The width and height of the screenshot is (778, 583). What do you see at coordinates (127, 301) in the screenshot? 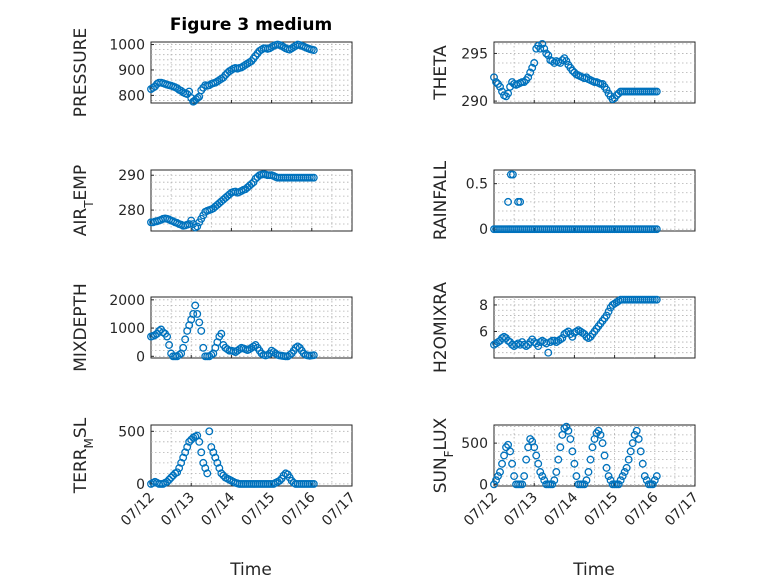
I see `y-tick-label: 2000` at bounding box center [127, 301].